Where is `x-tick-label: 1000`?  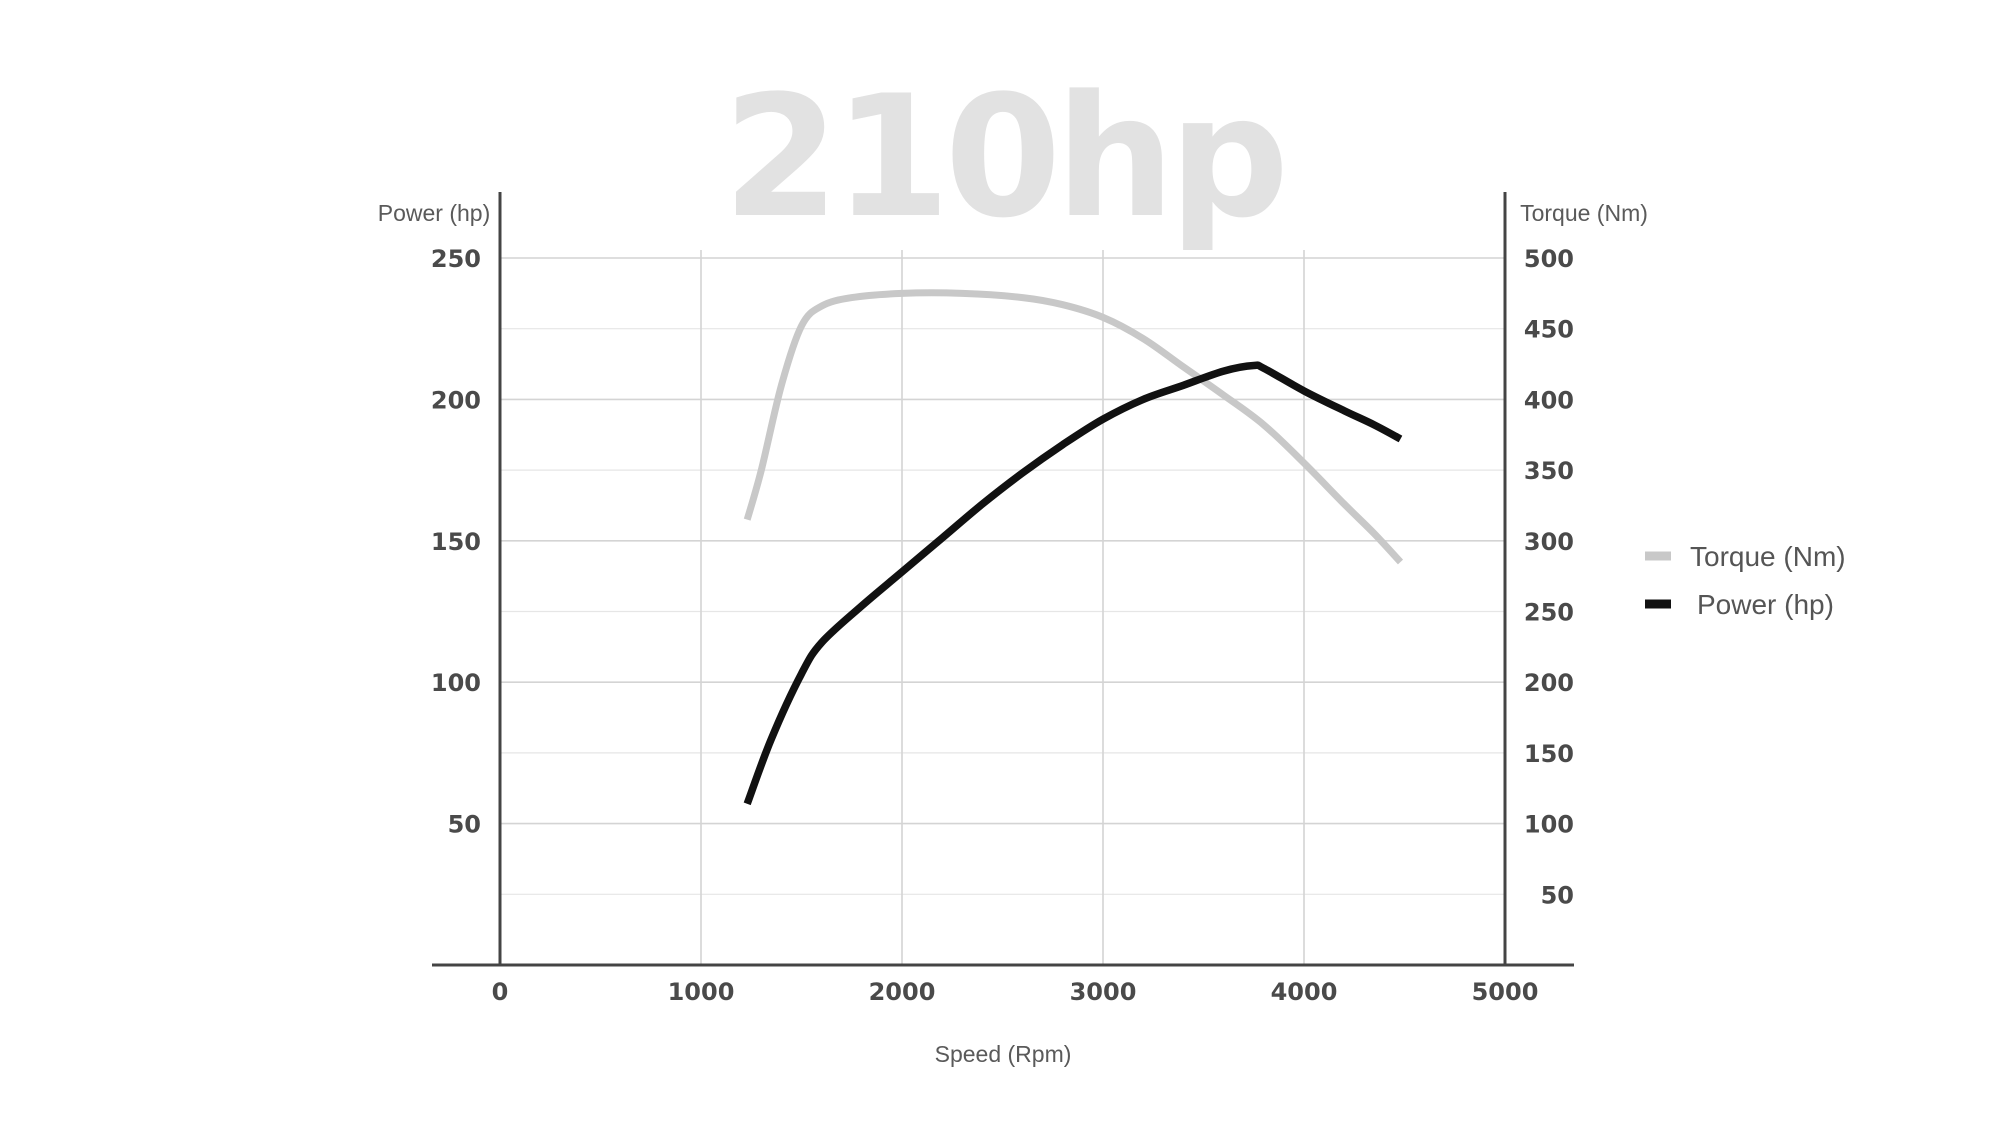 x-tick-label: 1000 is located at coordinates (701, 992).